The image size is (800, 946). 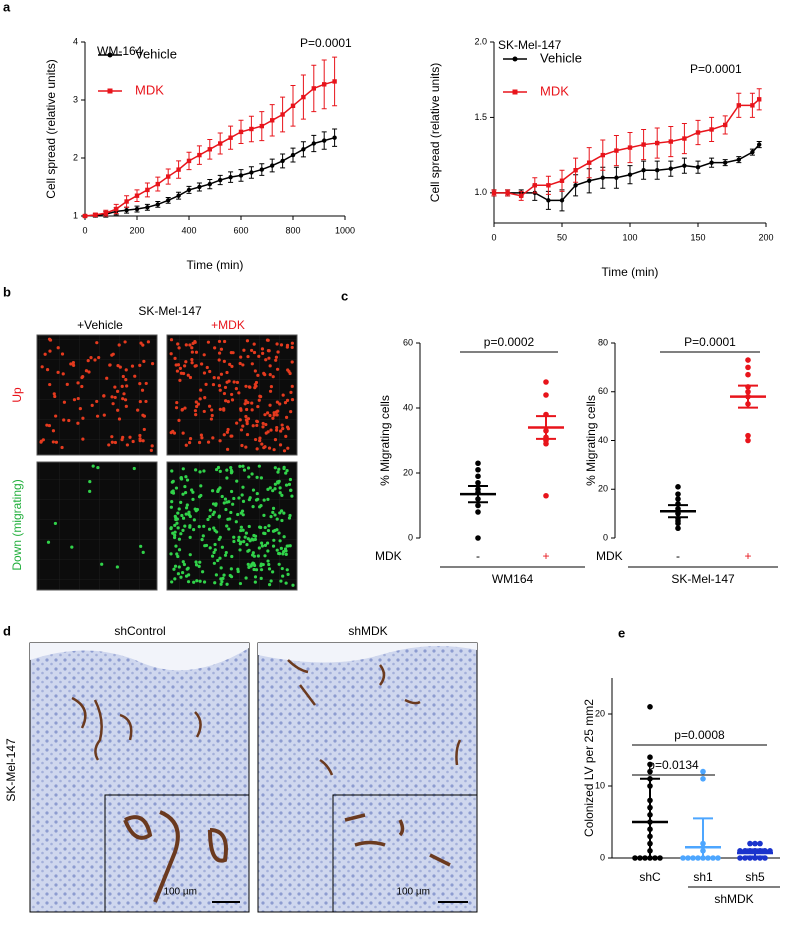 I want to click on series-line, so click(x=627, y=147).